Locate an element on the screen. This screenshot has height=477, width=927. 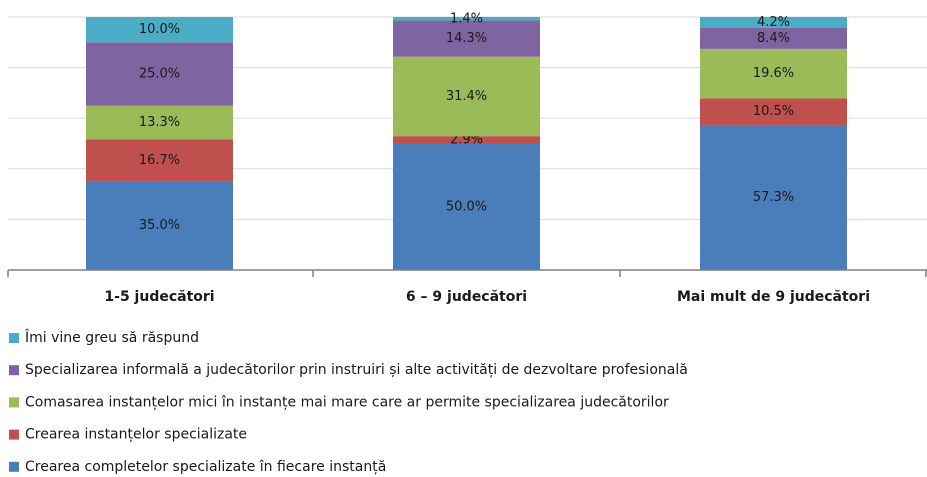
value-label: 13.3% is located at coordinates (159, 122).